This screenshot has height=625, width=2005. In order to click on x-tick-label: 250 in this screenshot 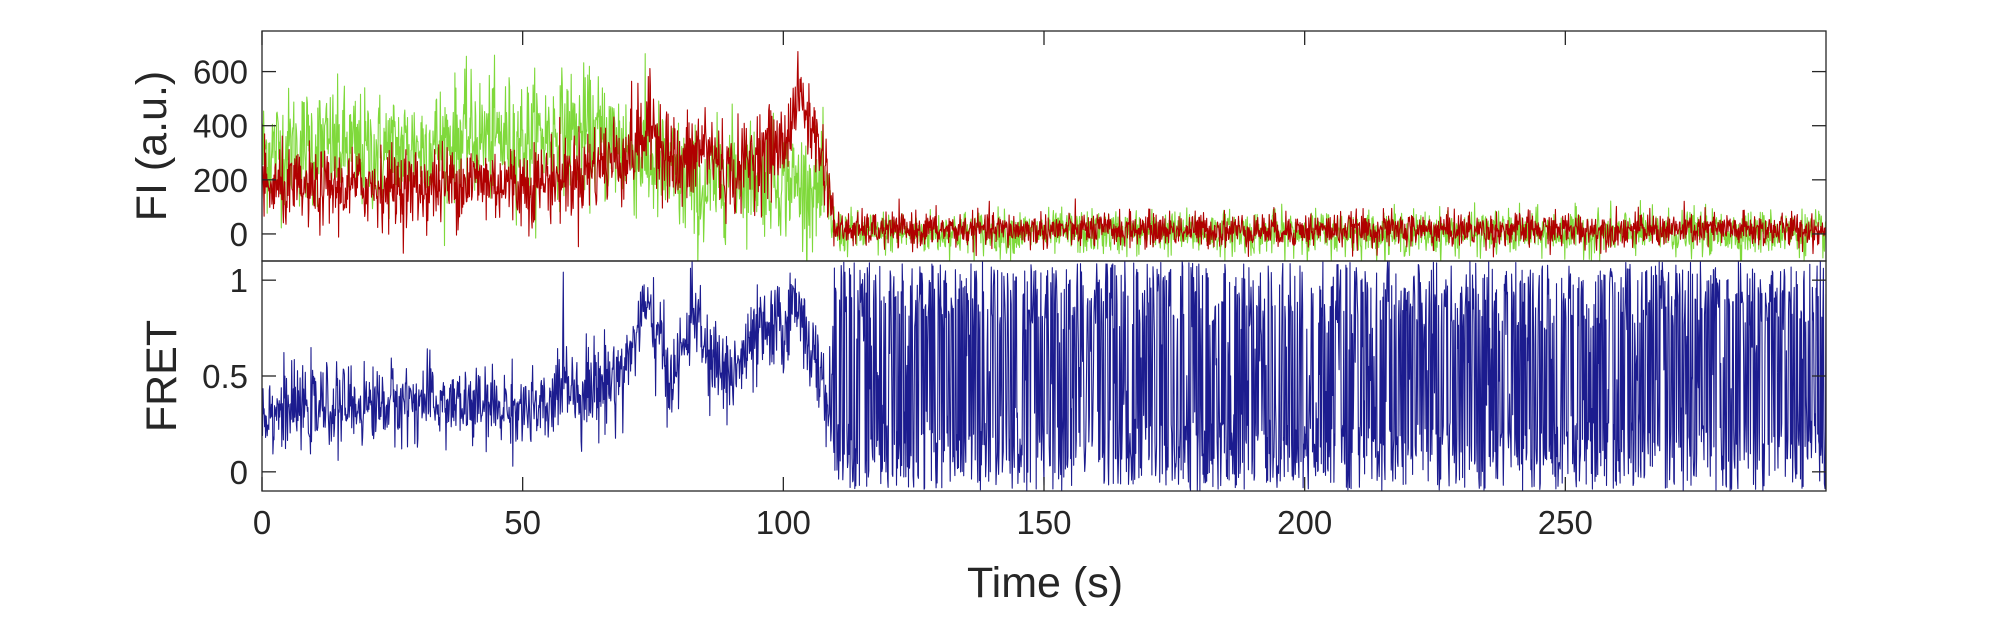, I will do `click(1565, 522)`.